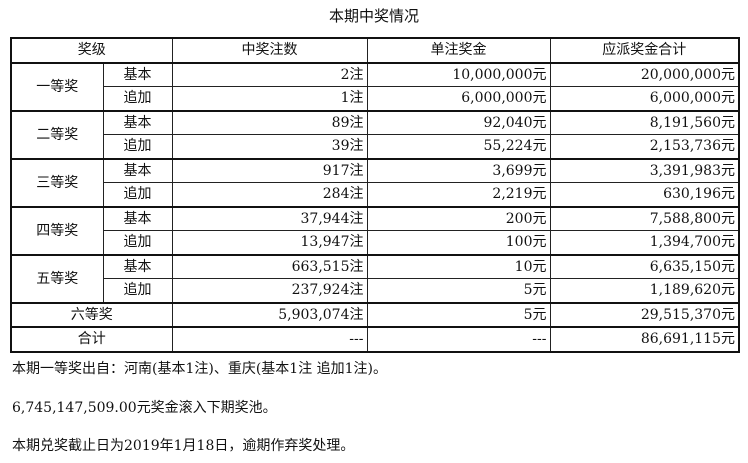 The width and height of the screenshot is (748, 463). I want to click on prize-level: 四等奖, so click(57, 230).